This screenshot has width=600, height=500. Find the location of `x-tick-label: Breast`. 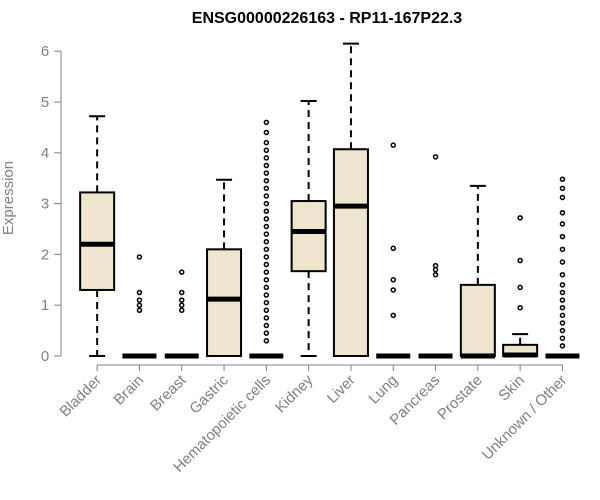

x-tick-label: Breast is located at coordinates (168, 392).